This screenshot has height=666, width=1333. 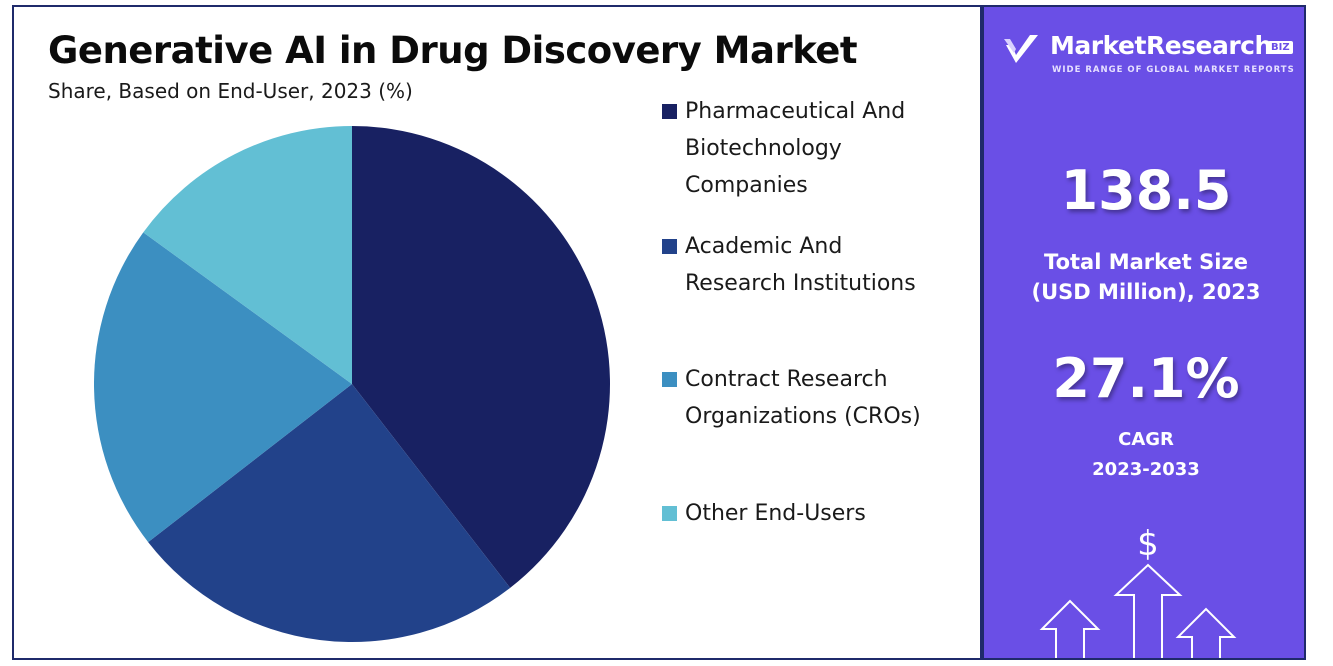 What do you see at coordinates (1148, 544) in the screenshot?
I see `dollar-sign-icon: $` at bounding box center [1148, 544].